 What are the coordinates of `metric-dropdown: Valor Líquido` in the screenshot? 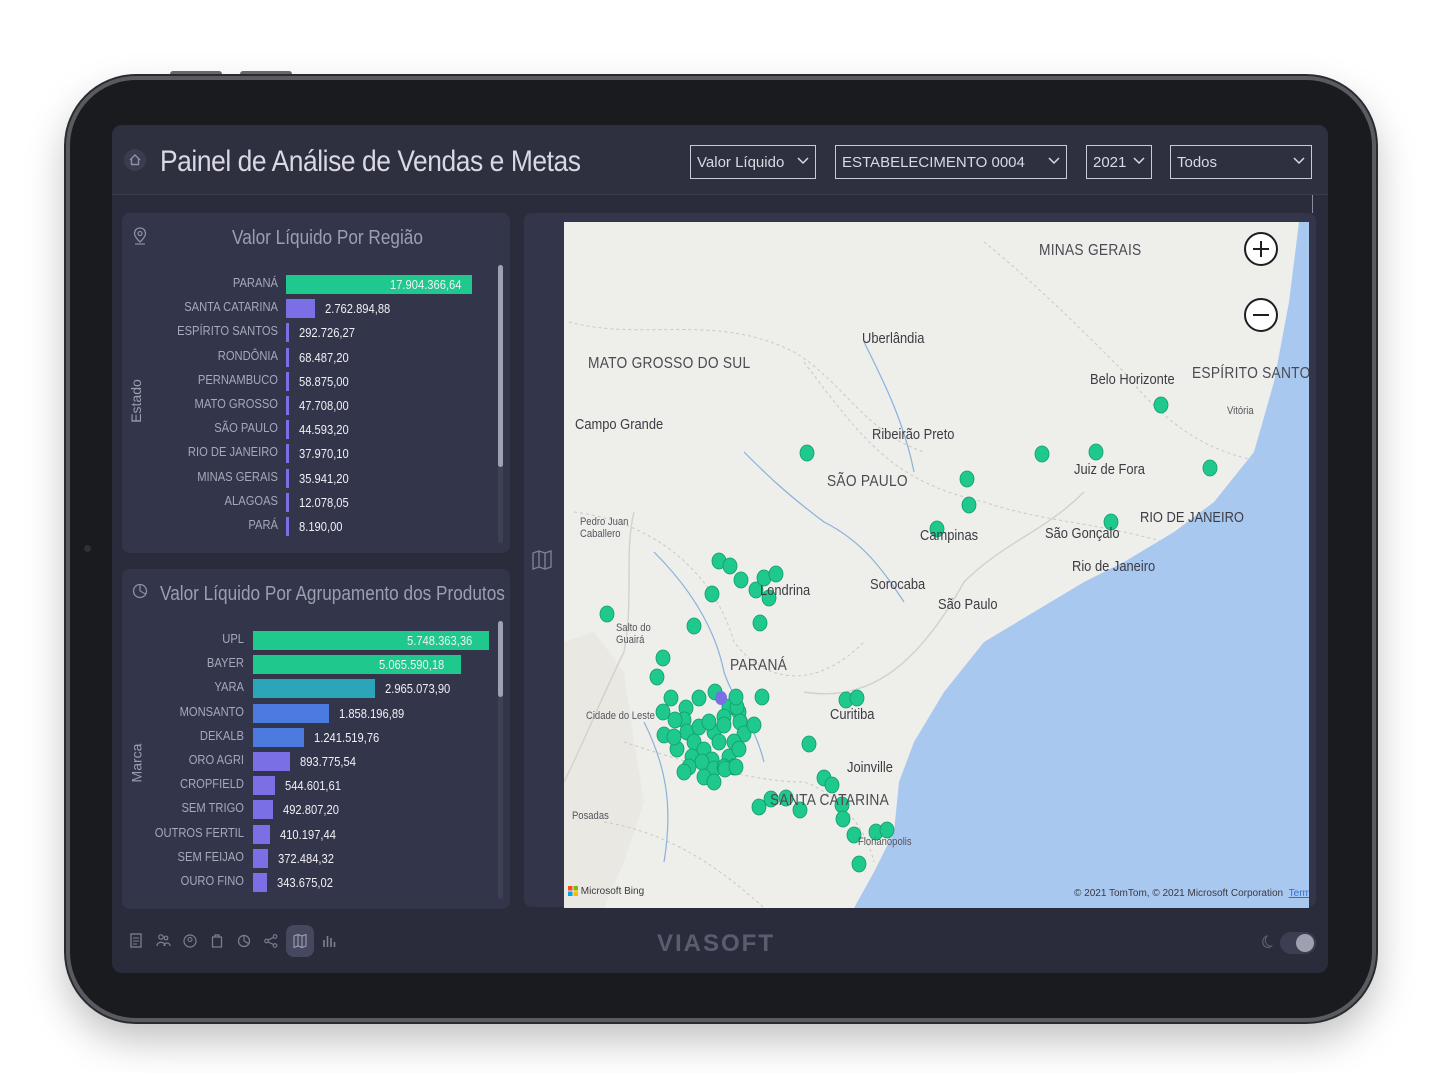 It's located at (753, 162).